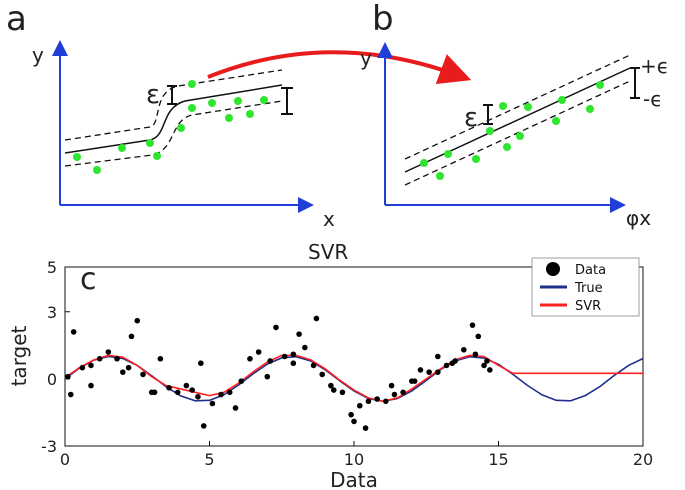 This screenshot has height=490, width=685. I want to click on legend-label-svr: SVR, so click(588, 306).